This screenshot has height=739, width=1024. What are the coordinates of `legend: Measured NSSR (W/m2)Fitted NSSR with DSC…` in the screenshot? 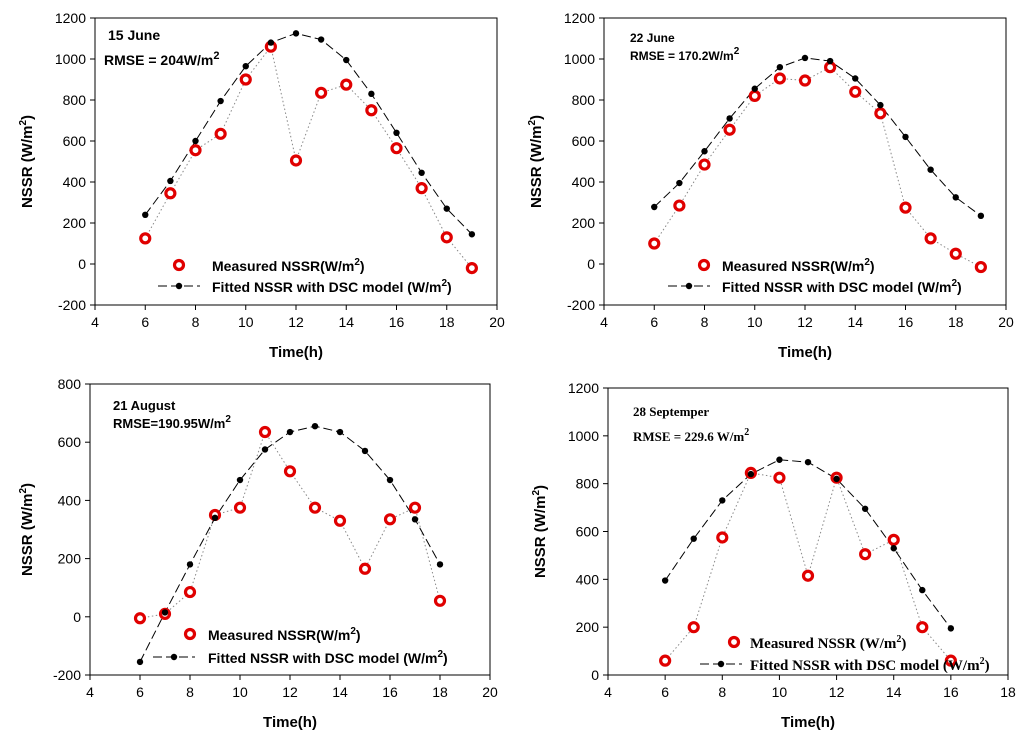 It's located at (845, 654).